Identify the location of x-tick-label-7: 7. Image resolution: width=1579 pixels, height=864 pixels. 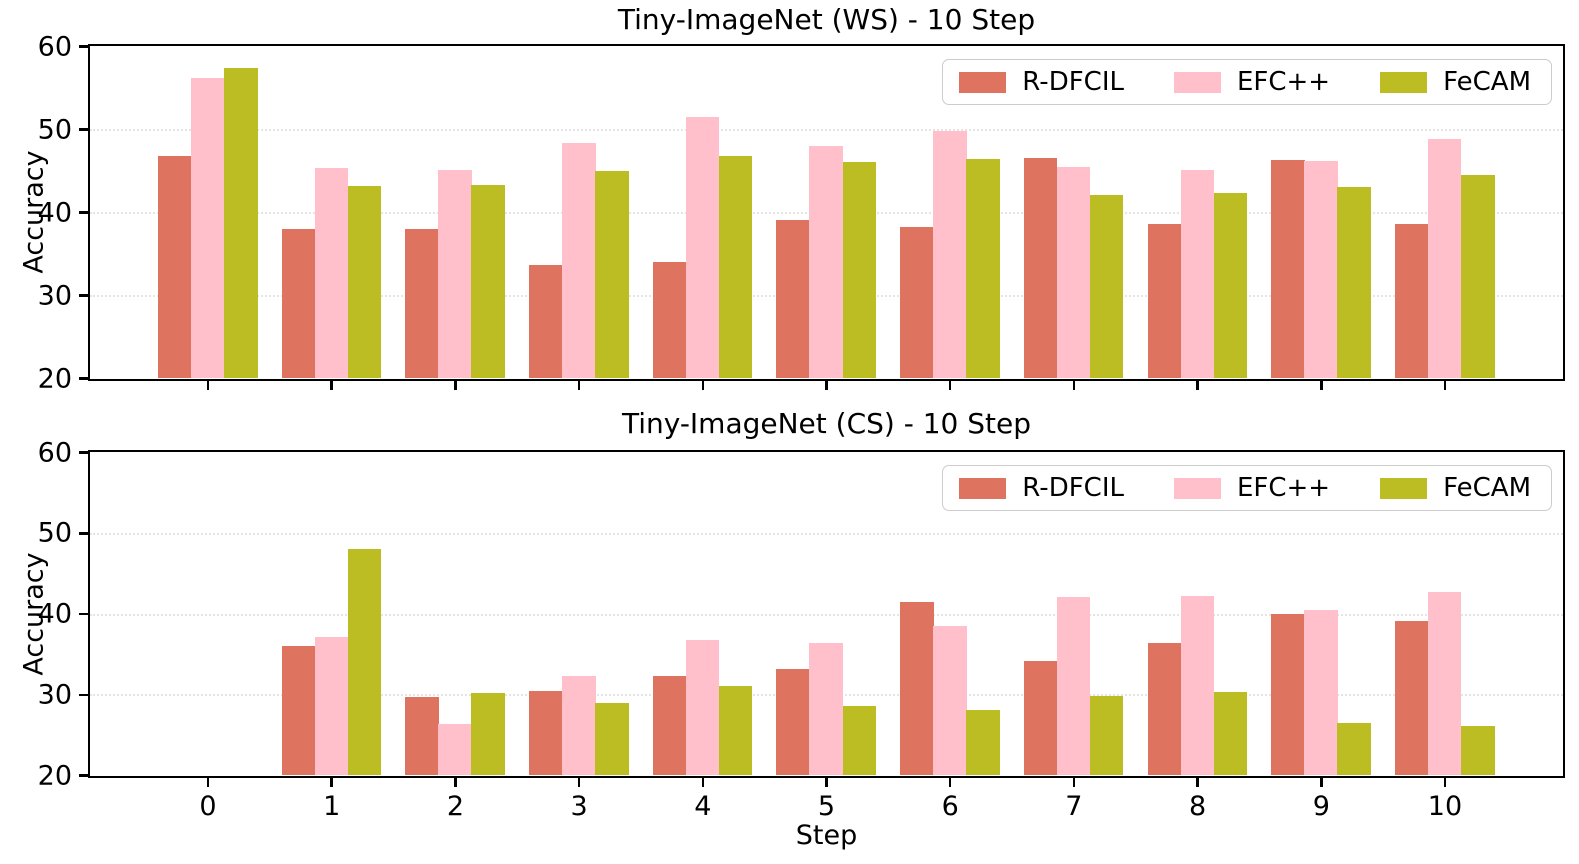
(1074, 806).